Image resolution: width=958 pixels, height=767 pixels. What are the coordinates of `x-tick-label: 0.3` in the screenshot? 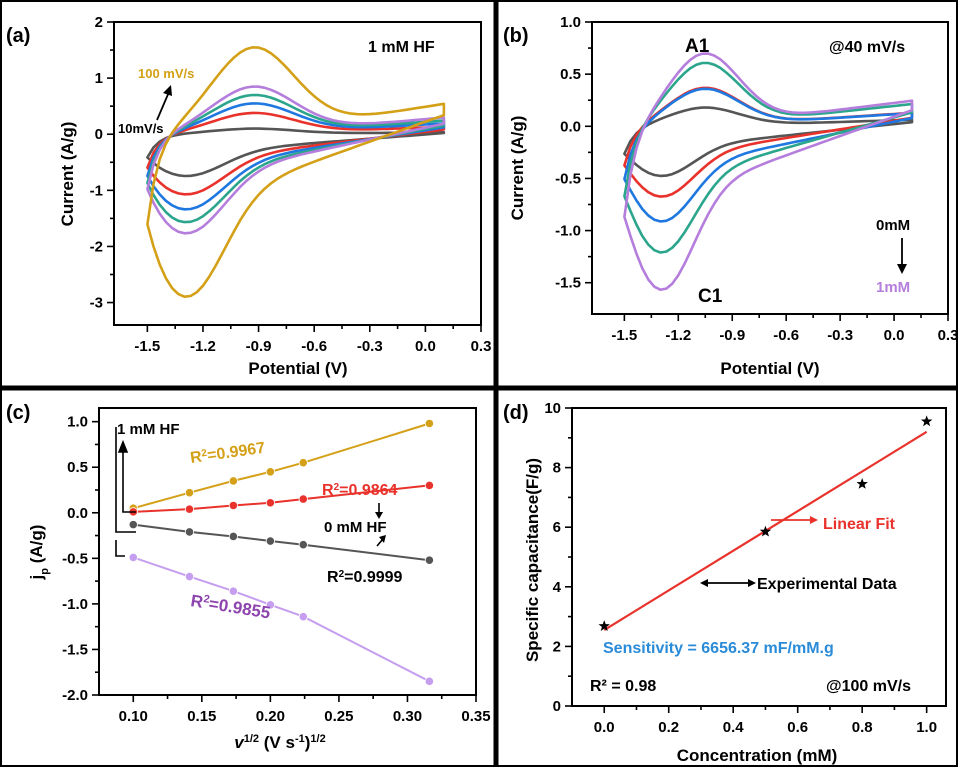 It's located at (948, 335).